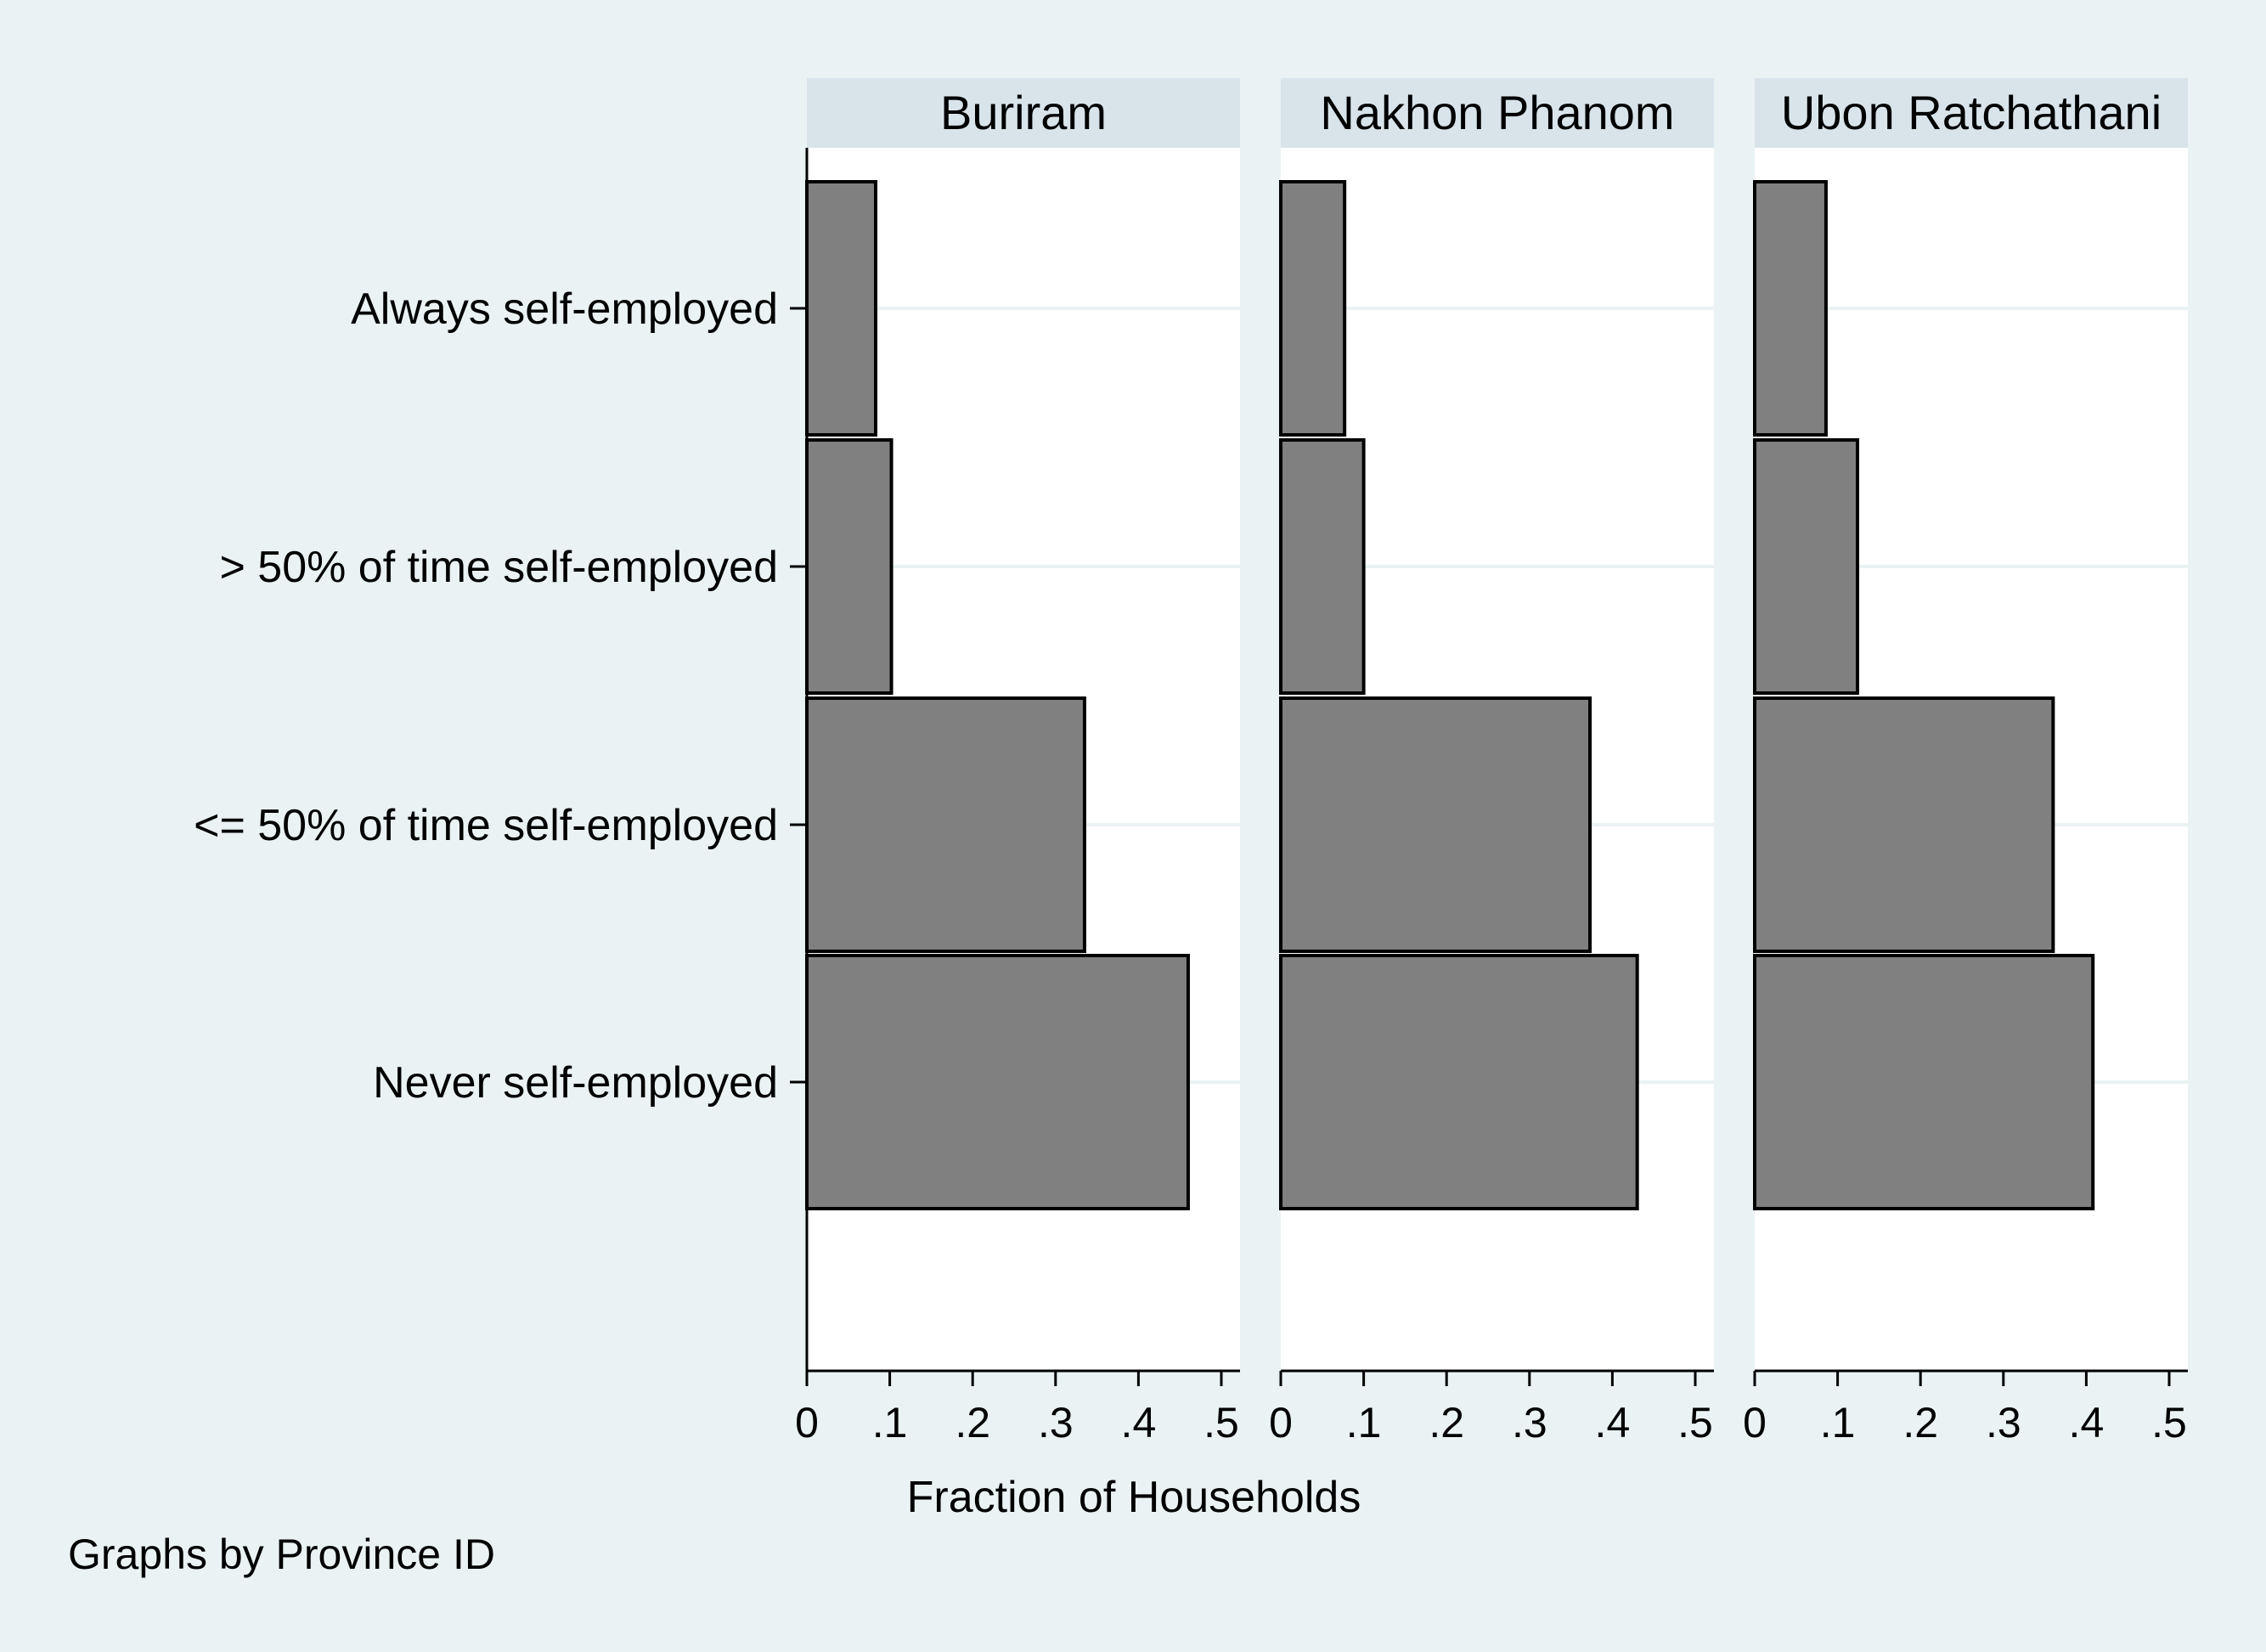 Image resolution: width=2266 pixels, height=1652 pixels. Describe the element at coordinates (564, 309) in the screenshot. I see `y-tick-label: Always self-employed` at that location.